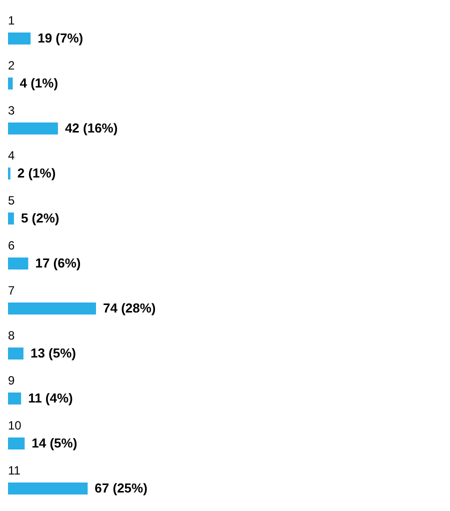 The image size is (450, 511). I want to click on y-tick-label: 2, so click(11, 65).